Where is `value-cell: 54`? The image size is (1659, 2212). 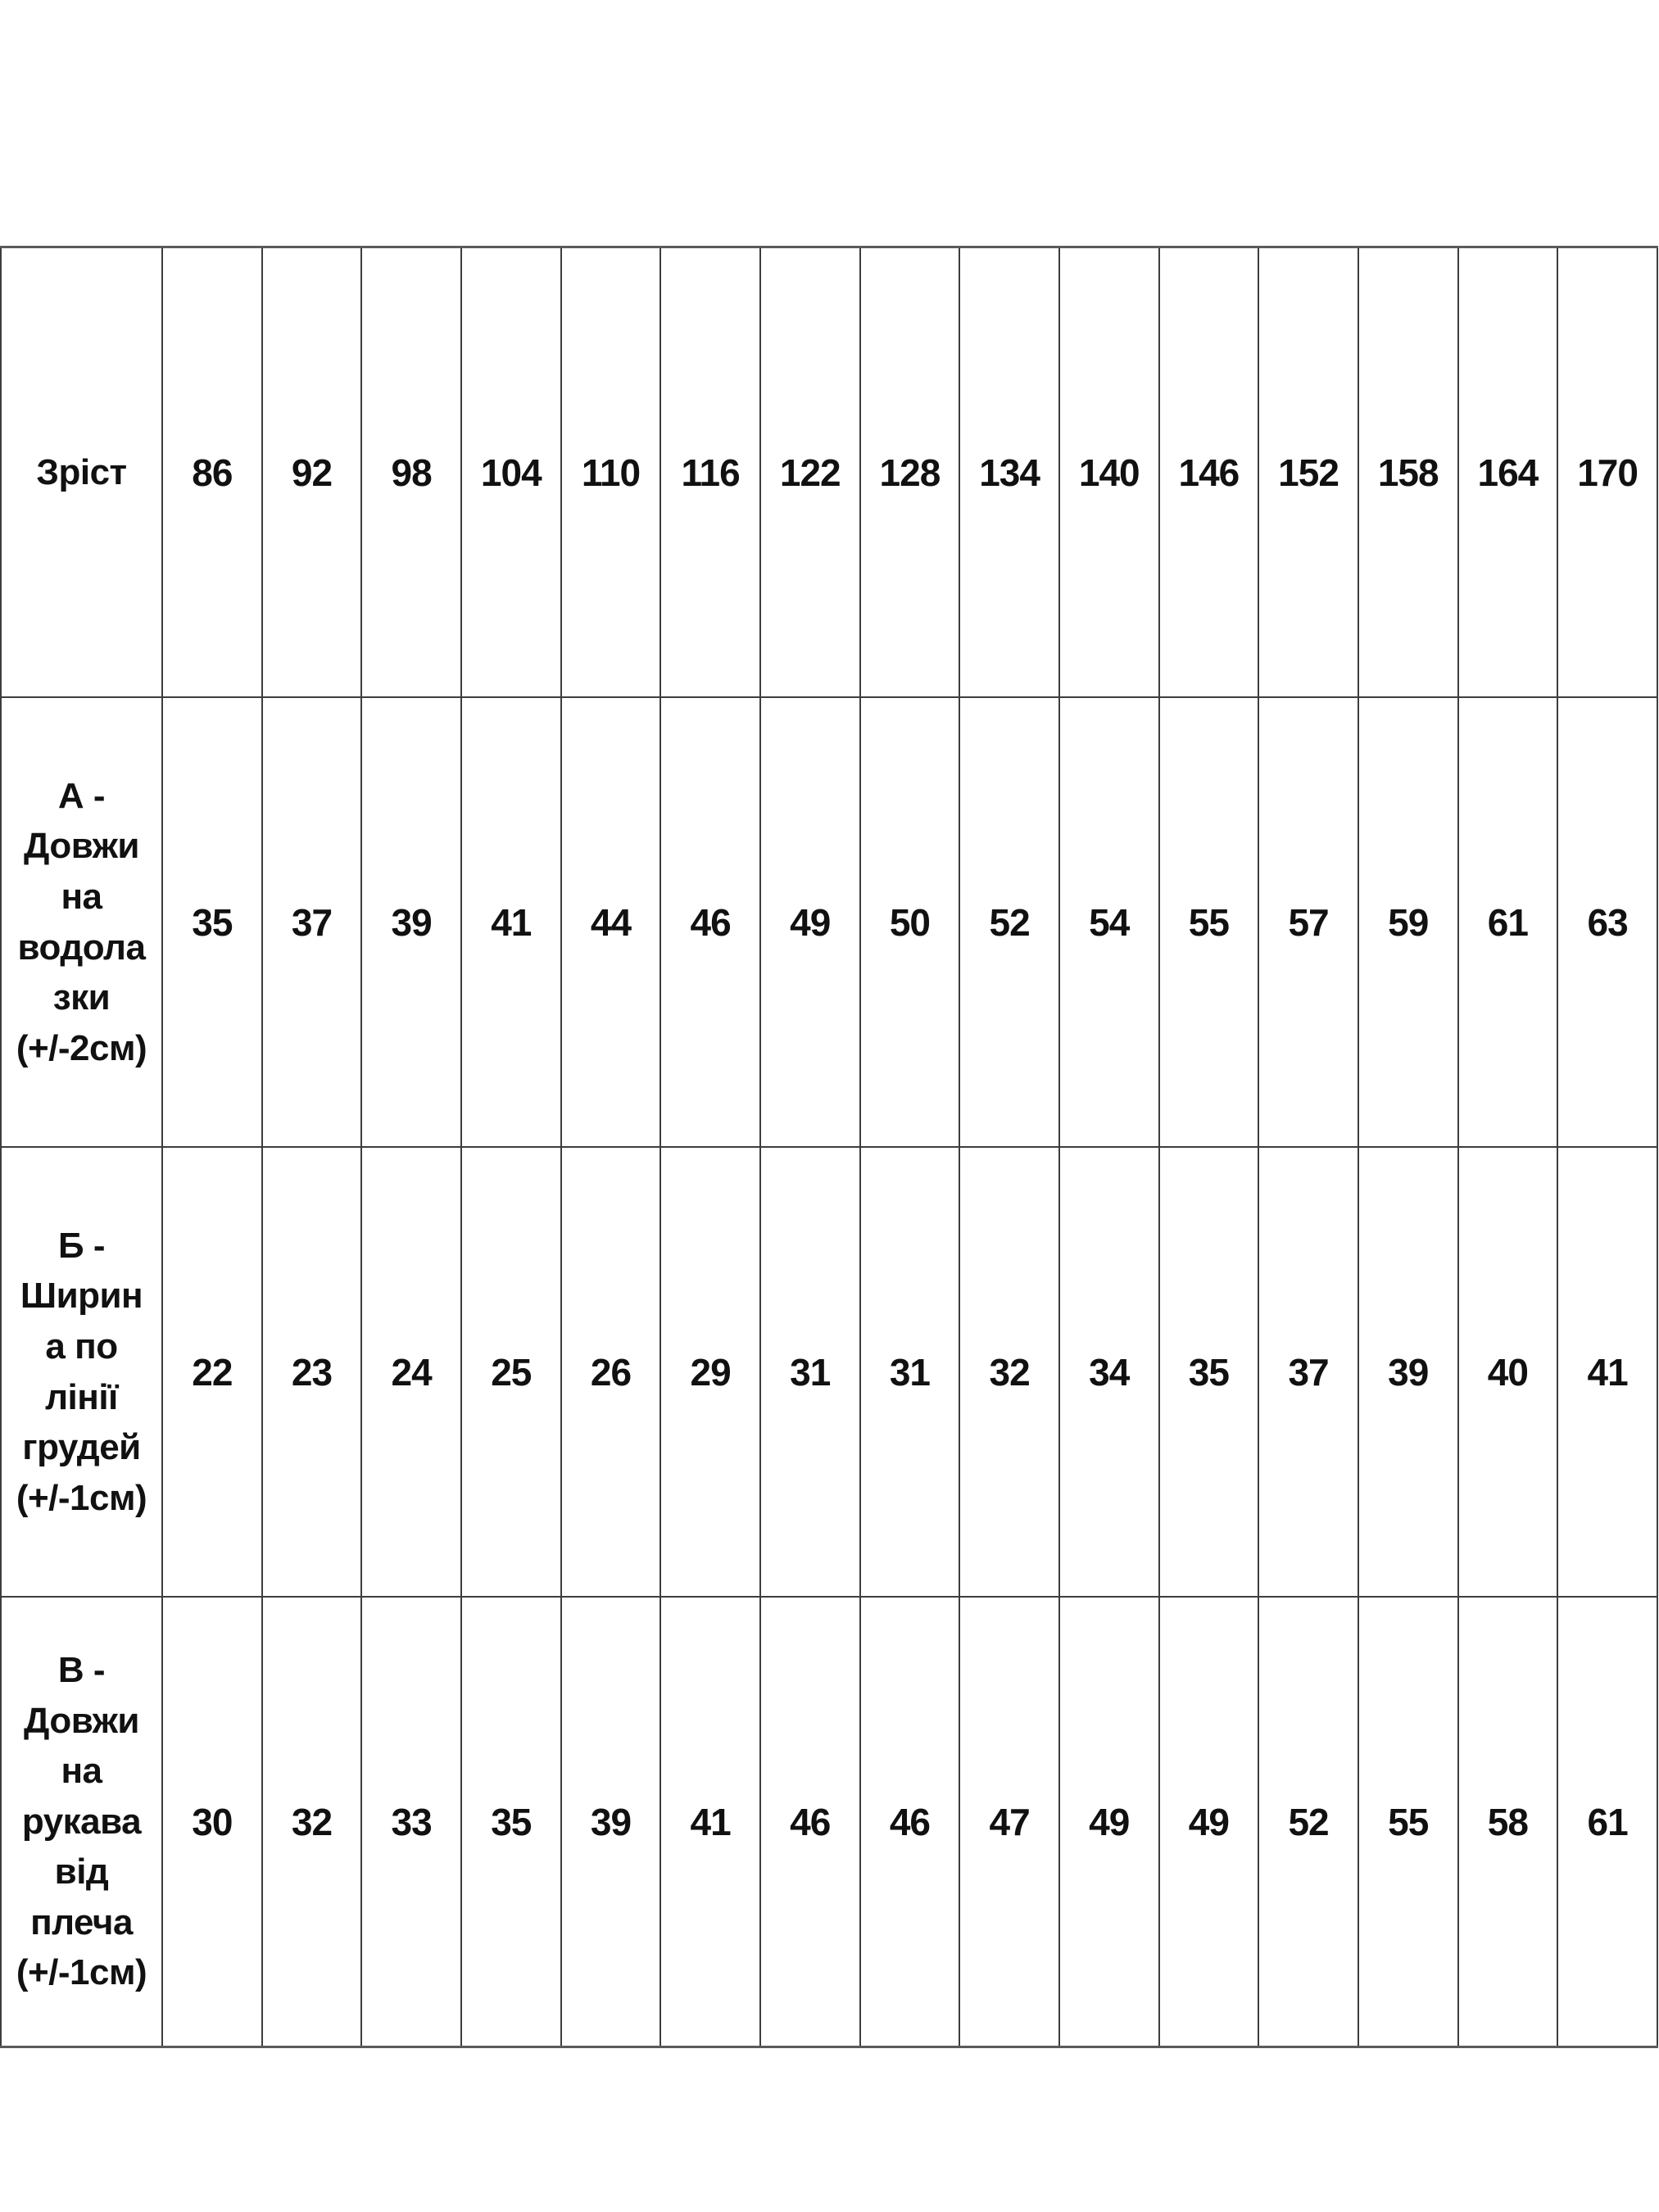 value-cell: 54 is located at coordinates (1109, 922).